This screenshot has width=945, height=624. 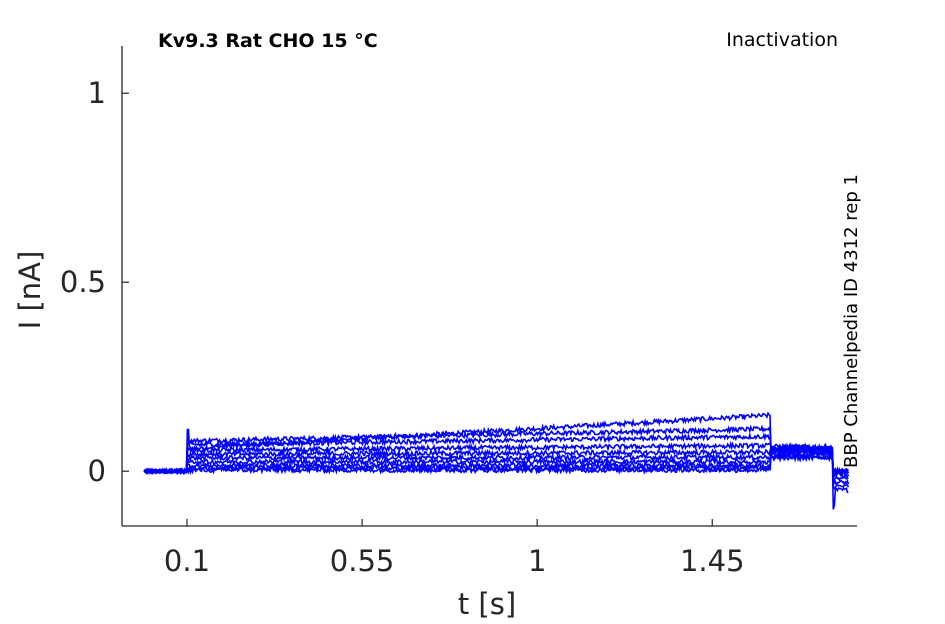 I want to click on y-tick-label: 1, so click(x=97, y=93).